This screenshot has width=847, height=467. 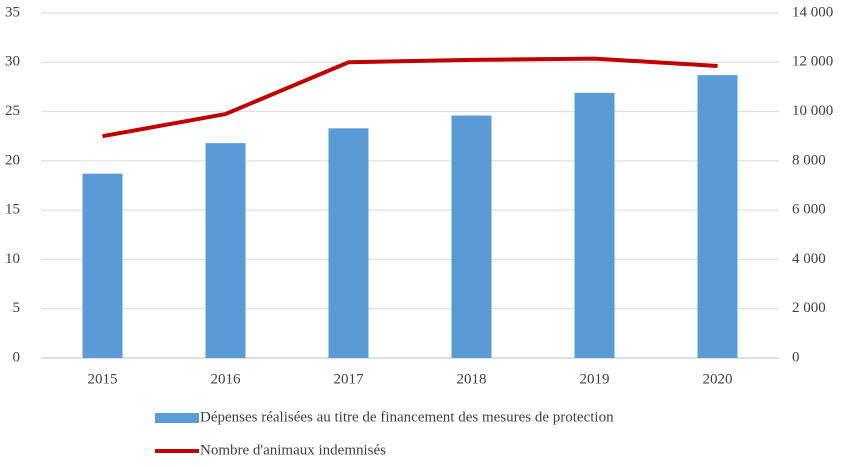 What do you see at coordinates (12, 111) in the screenshot?
I see `y-tick-label: 25` at bounding box center [12, 111].